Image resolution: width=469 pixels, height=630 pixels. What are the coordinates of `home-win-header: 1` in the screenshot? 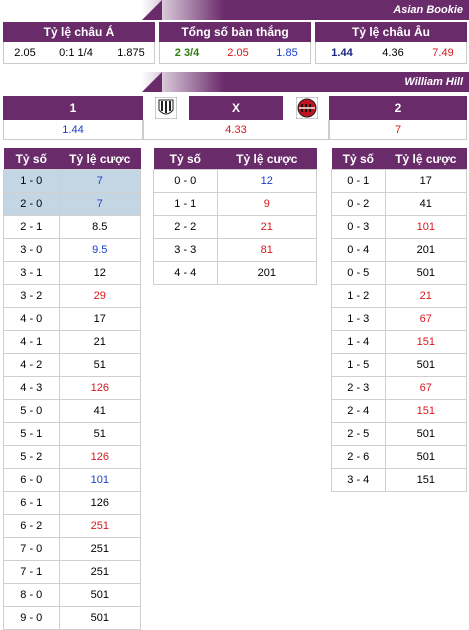 It's located at (73, 108).